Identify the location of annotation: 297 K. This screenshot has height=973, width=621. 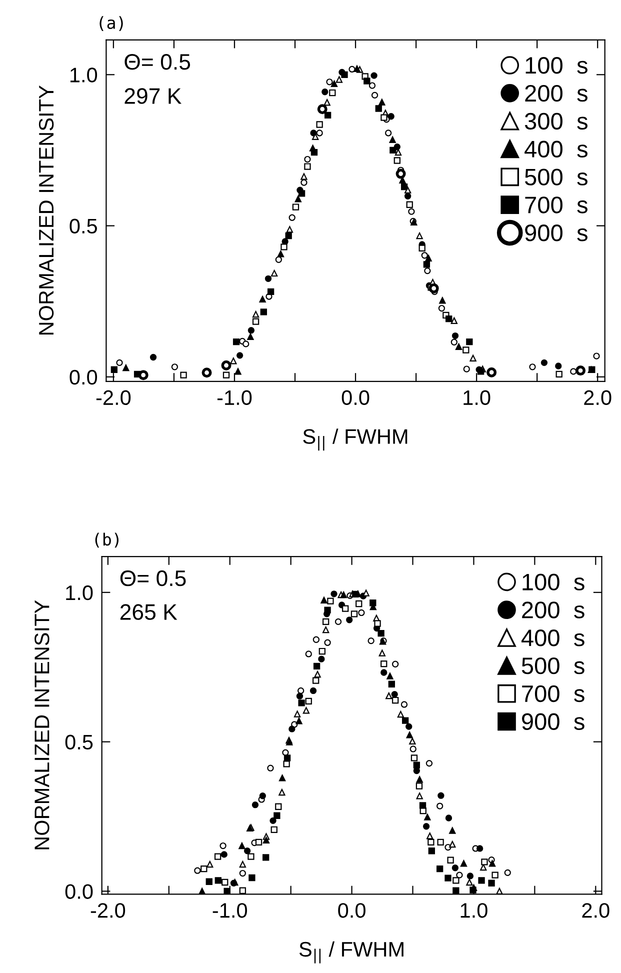
(153, 96).